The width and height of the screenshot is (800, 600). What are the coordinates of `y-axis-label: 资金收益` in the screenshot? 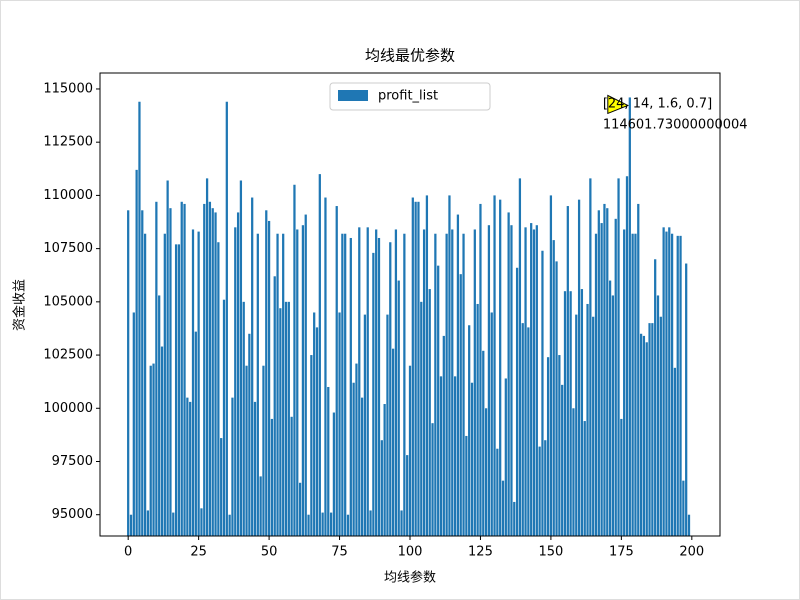 It's located at (20, 305).